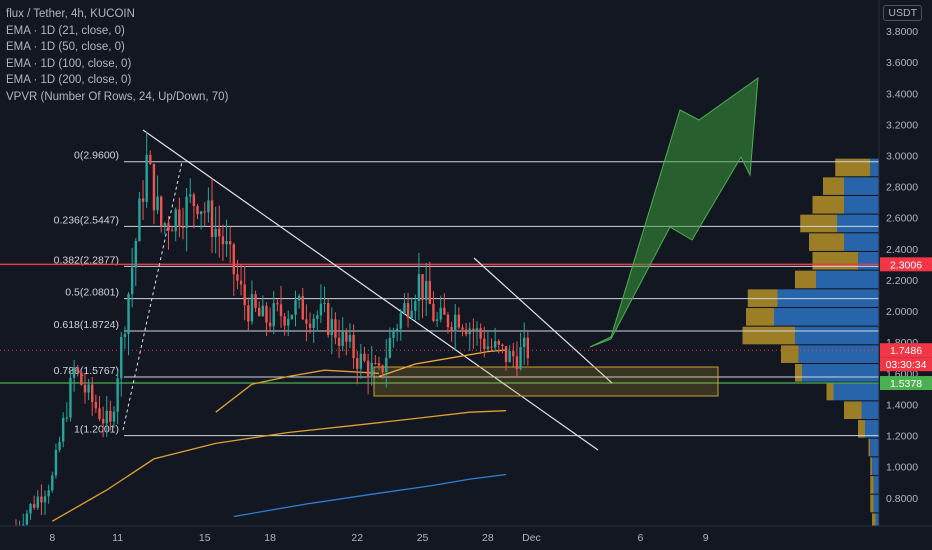 This screenshot has height=550, width=932. Describe the element at coordinates (357, 538) in the screenshot. I see `x-tick-label: 22` at that location.